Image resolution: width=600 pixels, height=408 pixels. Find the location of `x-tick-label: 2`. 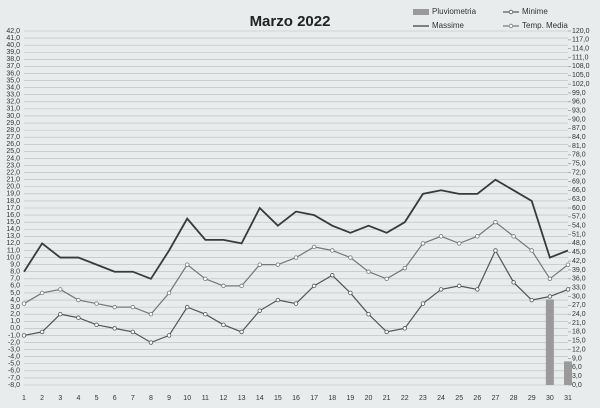

x-tick-label: 2 is located at coordinates (42, 398).